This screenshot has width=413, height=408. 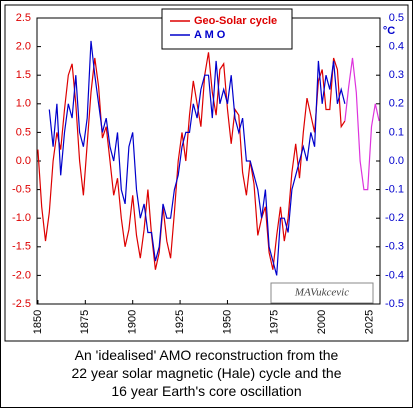 What do you see at coordinates (38, 322) in the screenshot?
I see `x-tick-label: 1850` at bounding box center [38, 322].